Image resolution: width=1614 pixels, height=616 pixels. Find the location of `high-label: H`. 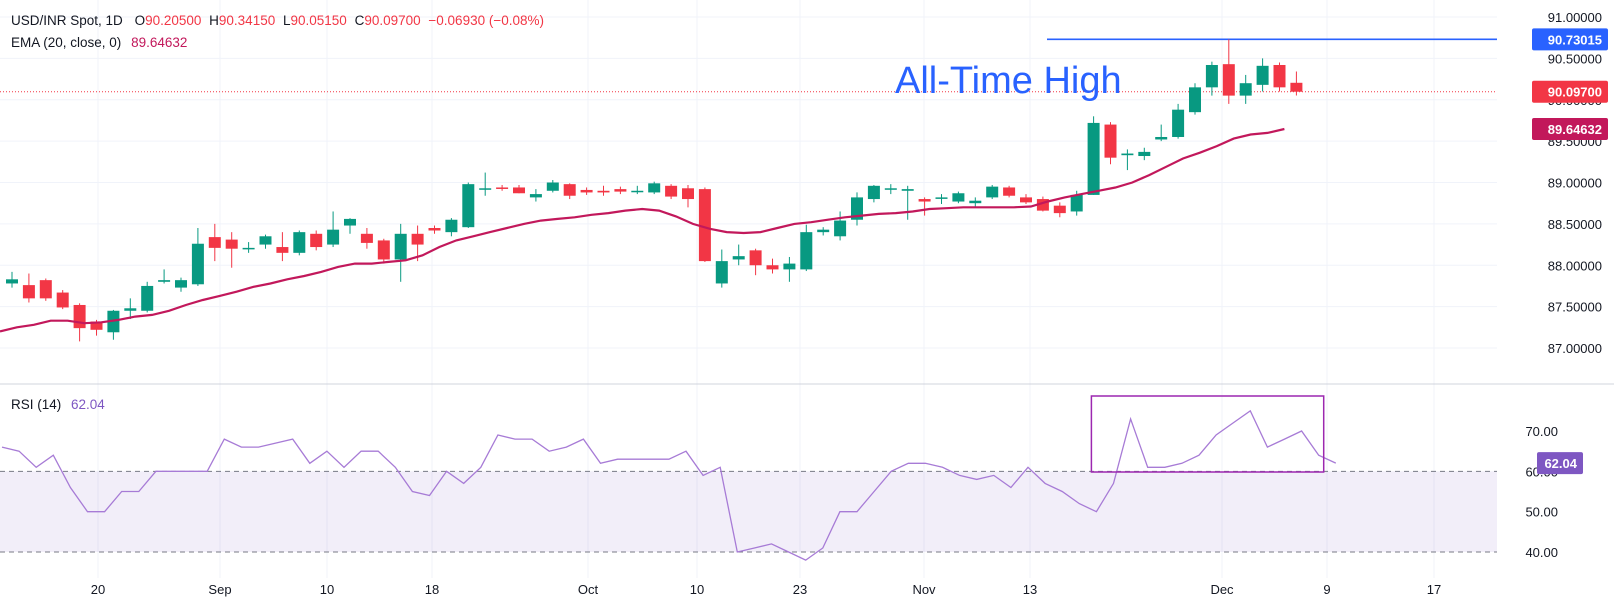

high-label: H is located at coordinates (214, 20).